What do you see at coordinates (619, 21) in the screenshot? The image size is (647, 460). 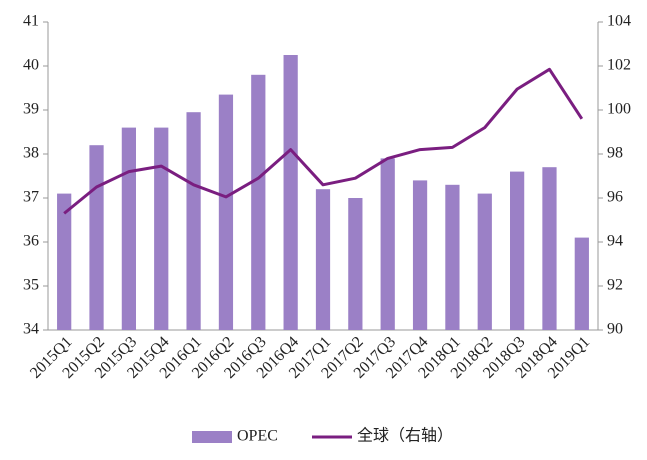 I see `y2-tick-label: 104` at bounding box center [619, 21].